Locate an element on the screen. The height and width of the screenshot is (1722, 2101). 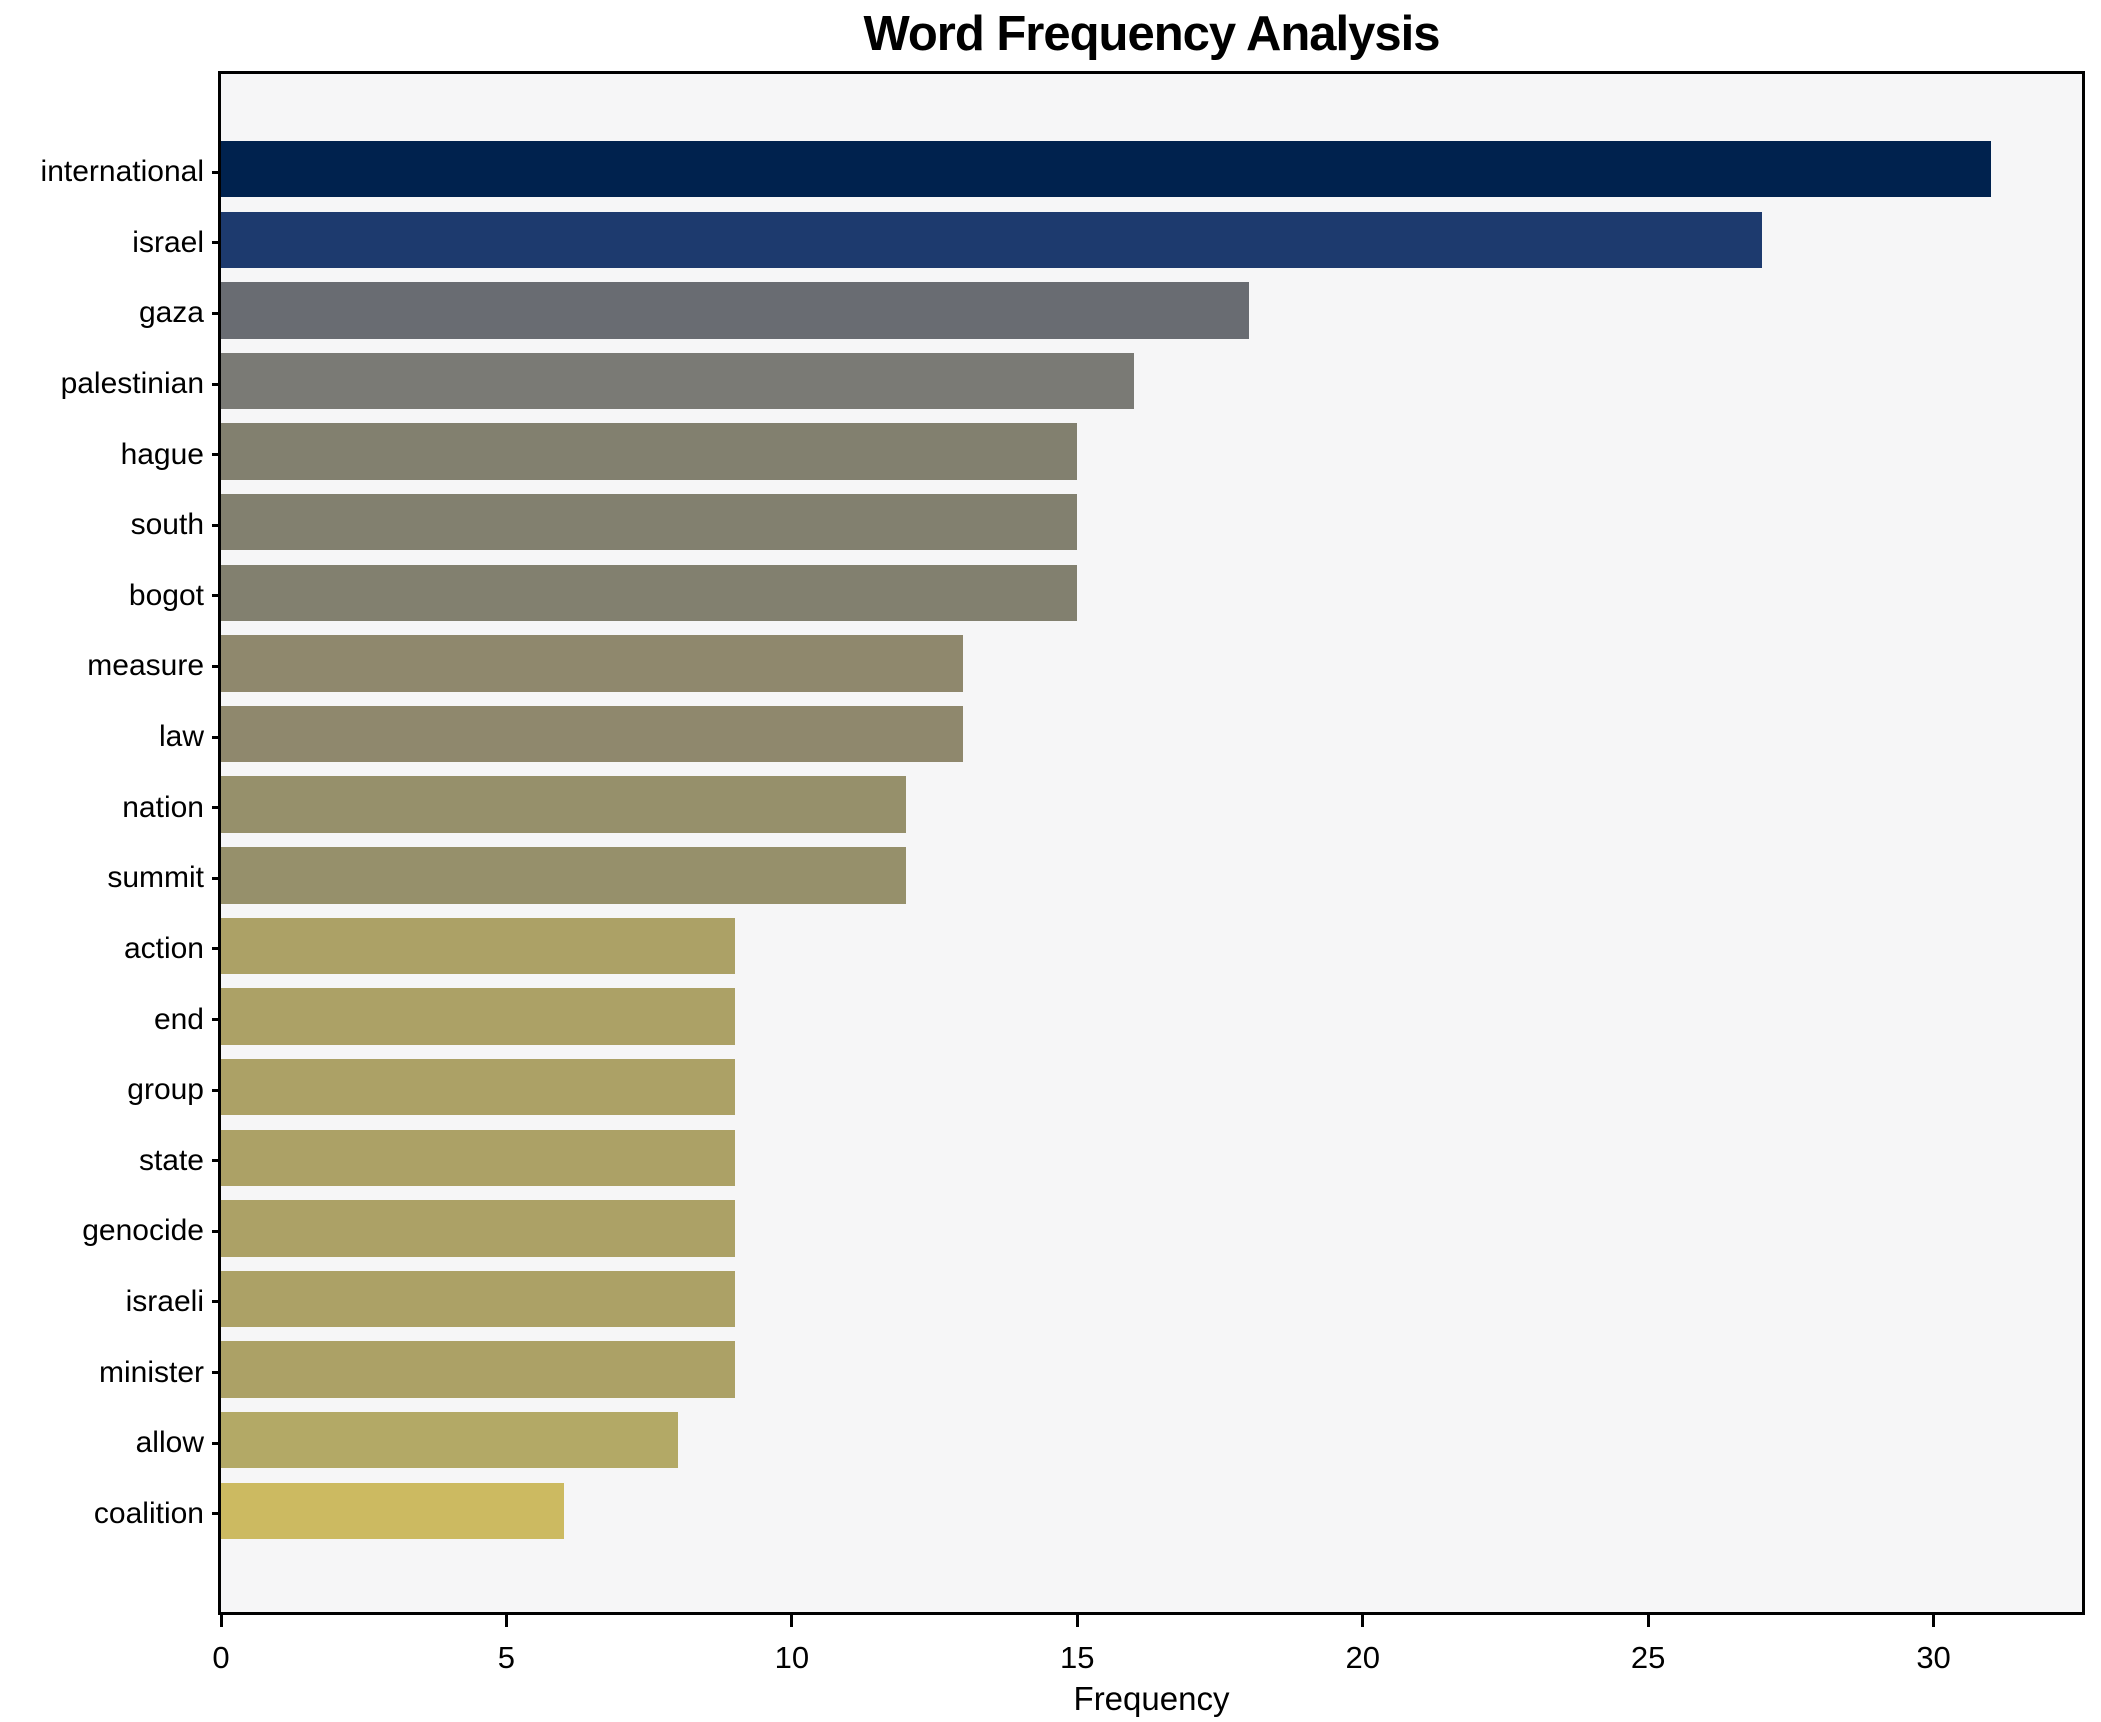
bar-end is located at coordinates (478, 1016).